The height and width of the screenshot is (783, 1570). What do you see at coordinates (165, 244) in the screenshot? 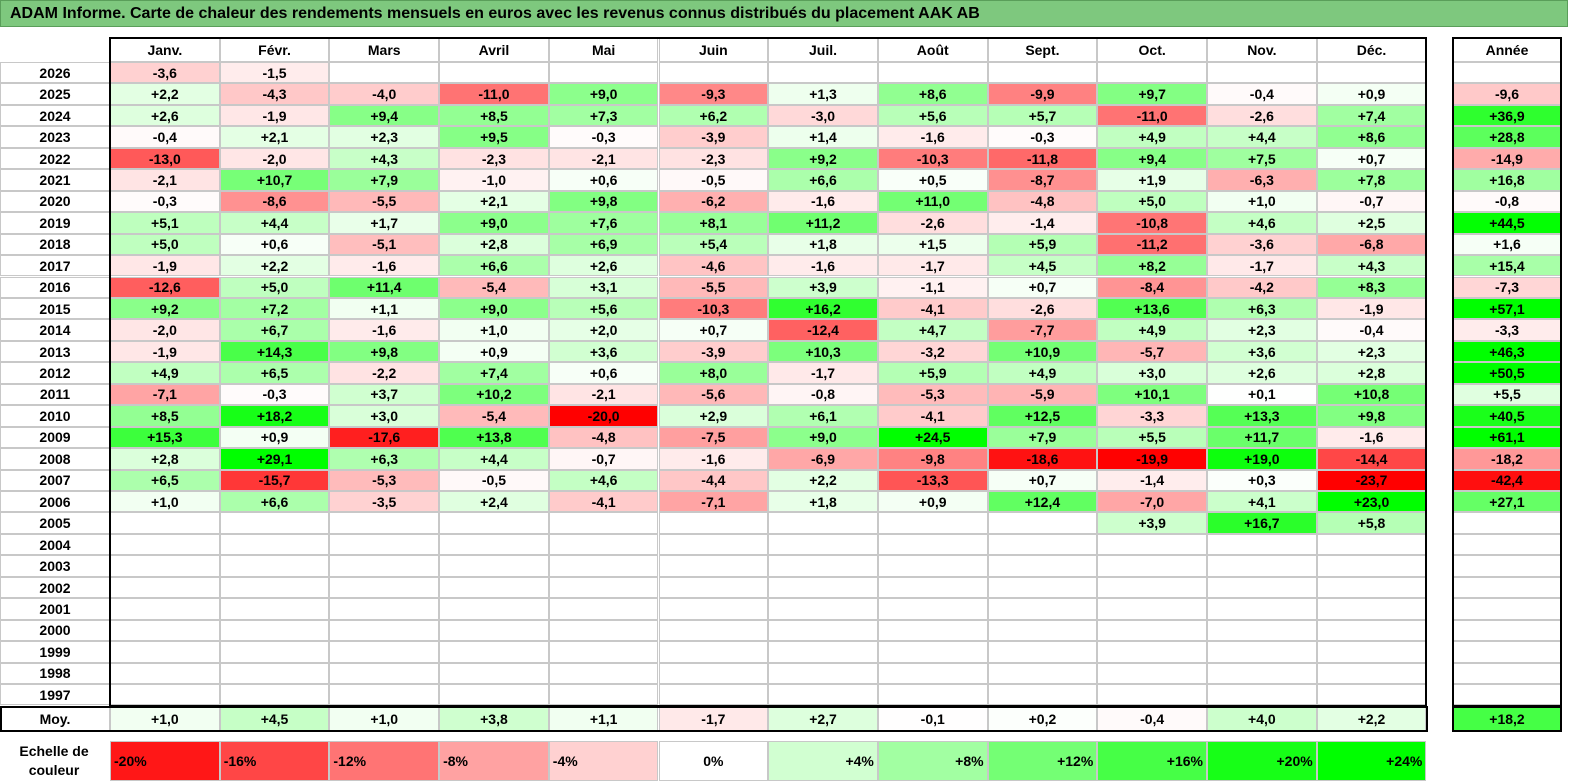
I see `heatmap-cell: +5,0` at bounding box center [165, 244].